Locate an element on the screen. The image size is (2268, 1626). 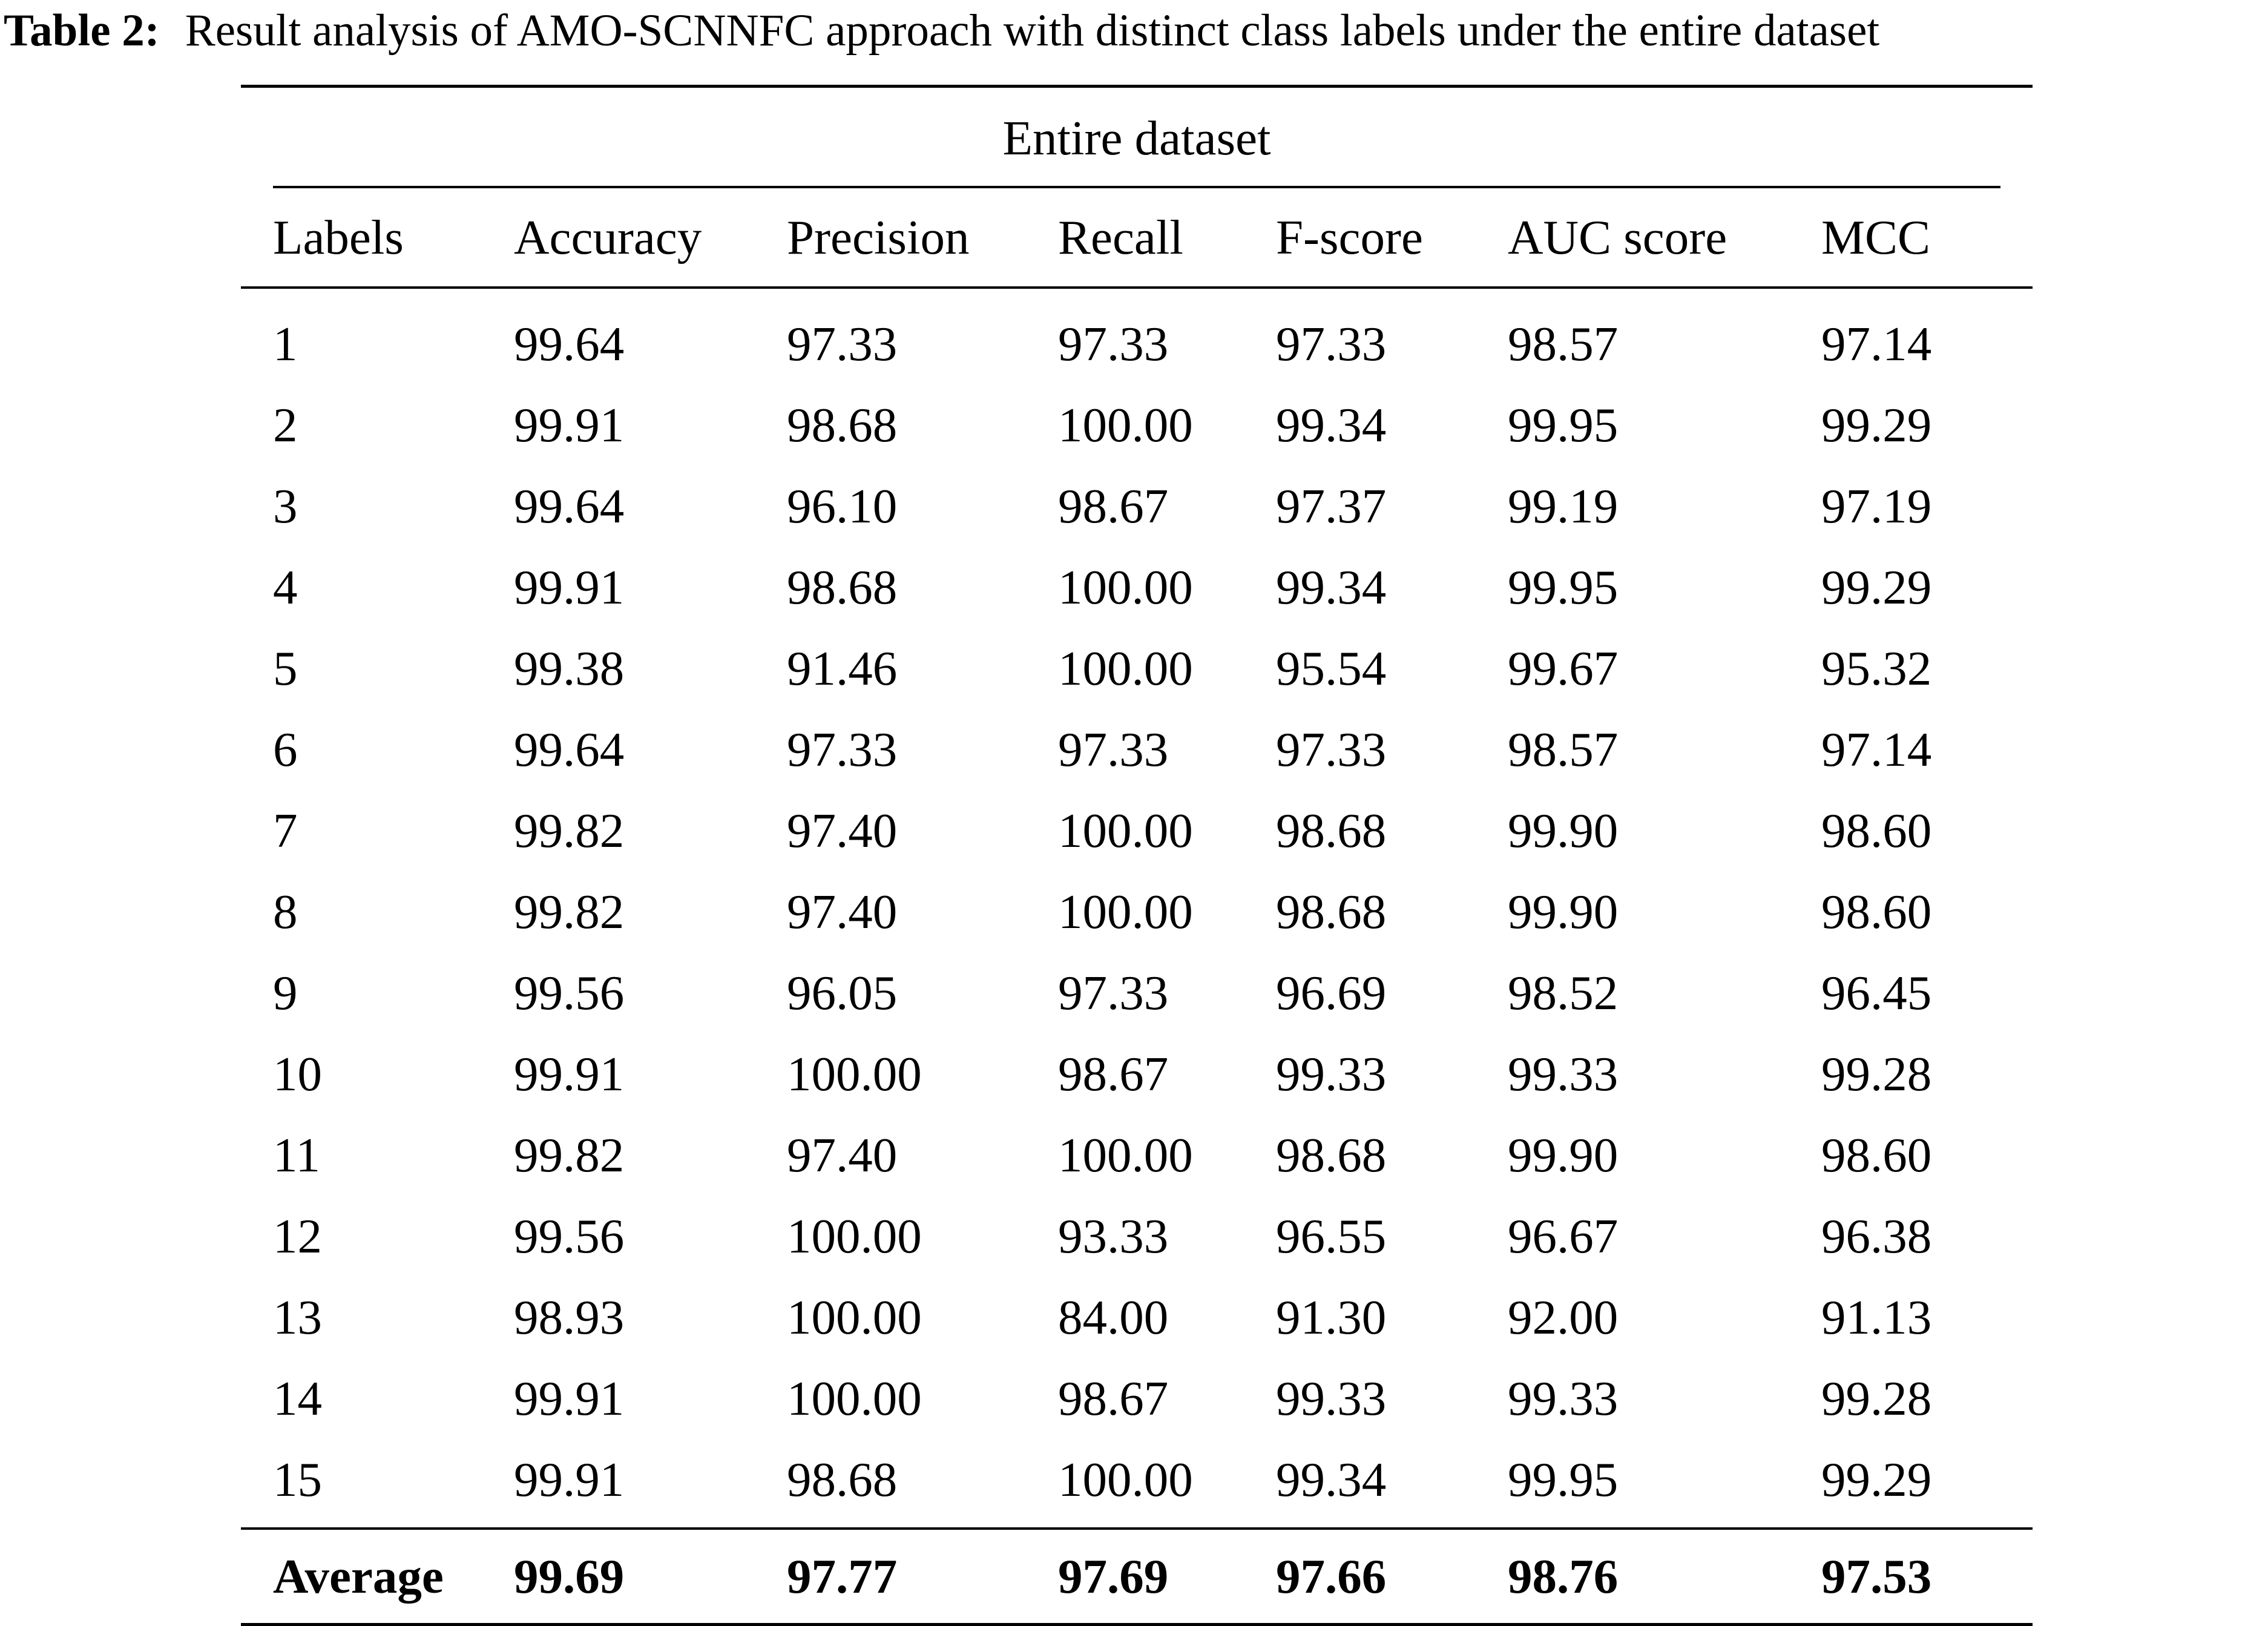
table-cell: 93.33 is located at coordinates (1113, 1235).